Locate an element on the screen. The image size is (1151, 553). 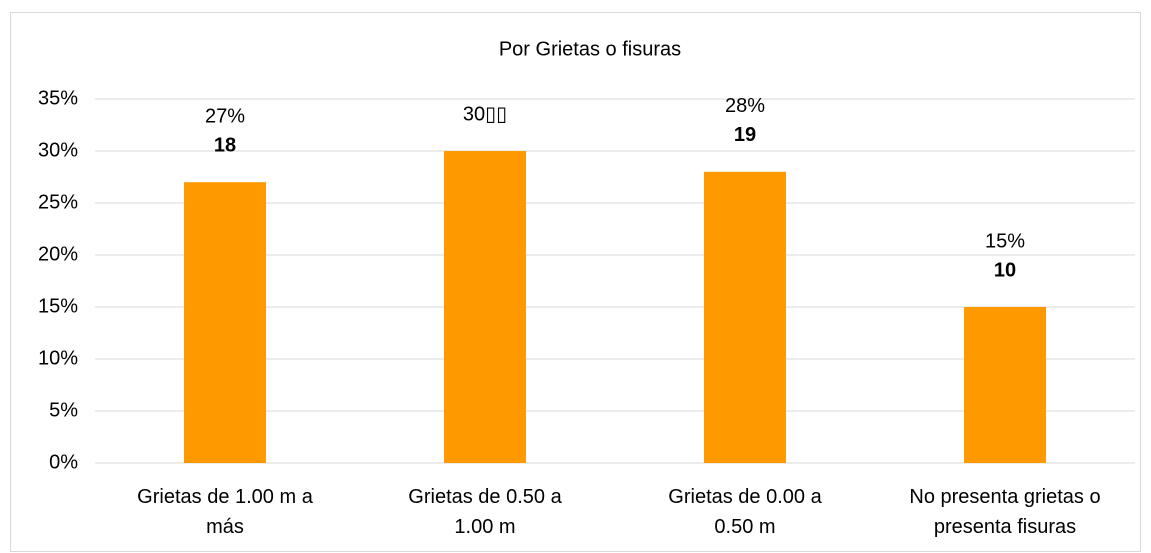
data-label: 28% is located at coordinates (745, 106).